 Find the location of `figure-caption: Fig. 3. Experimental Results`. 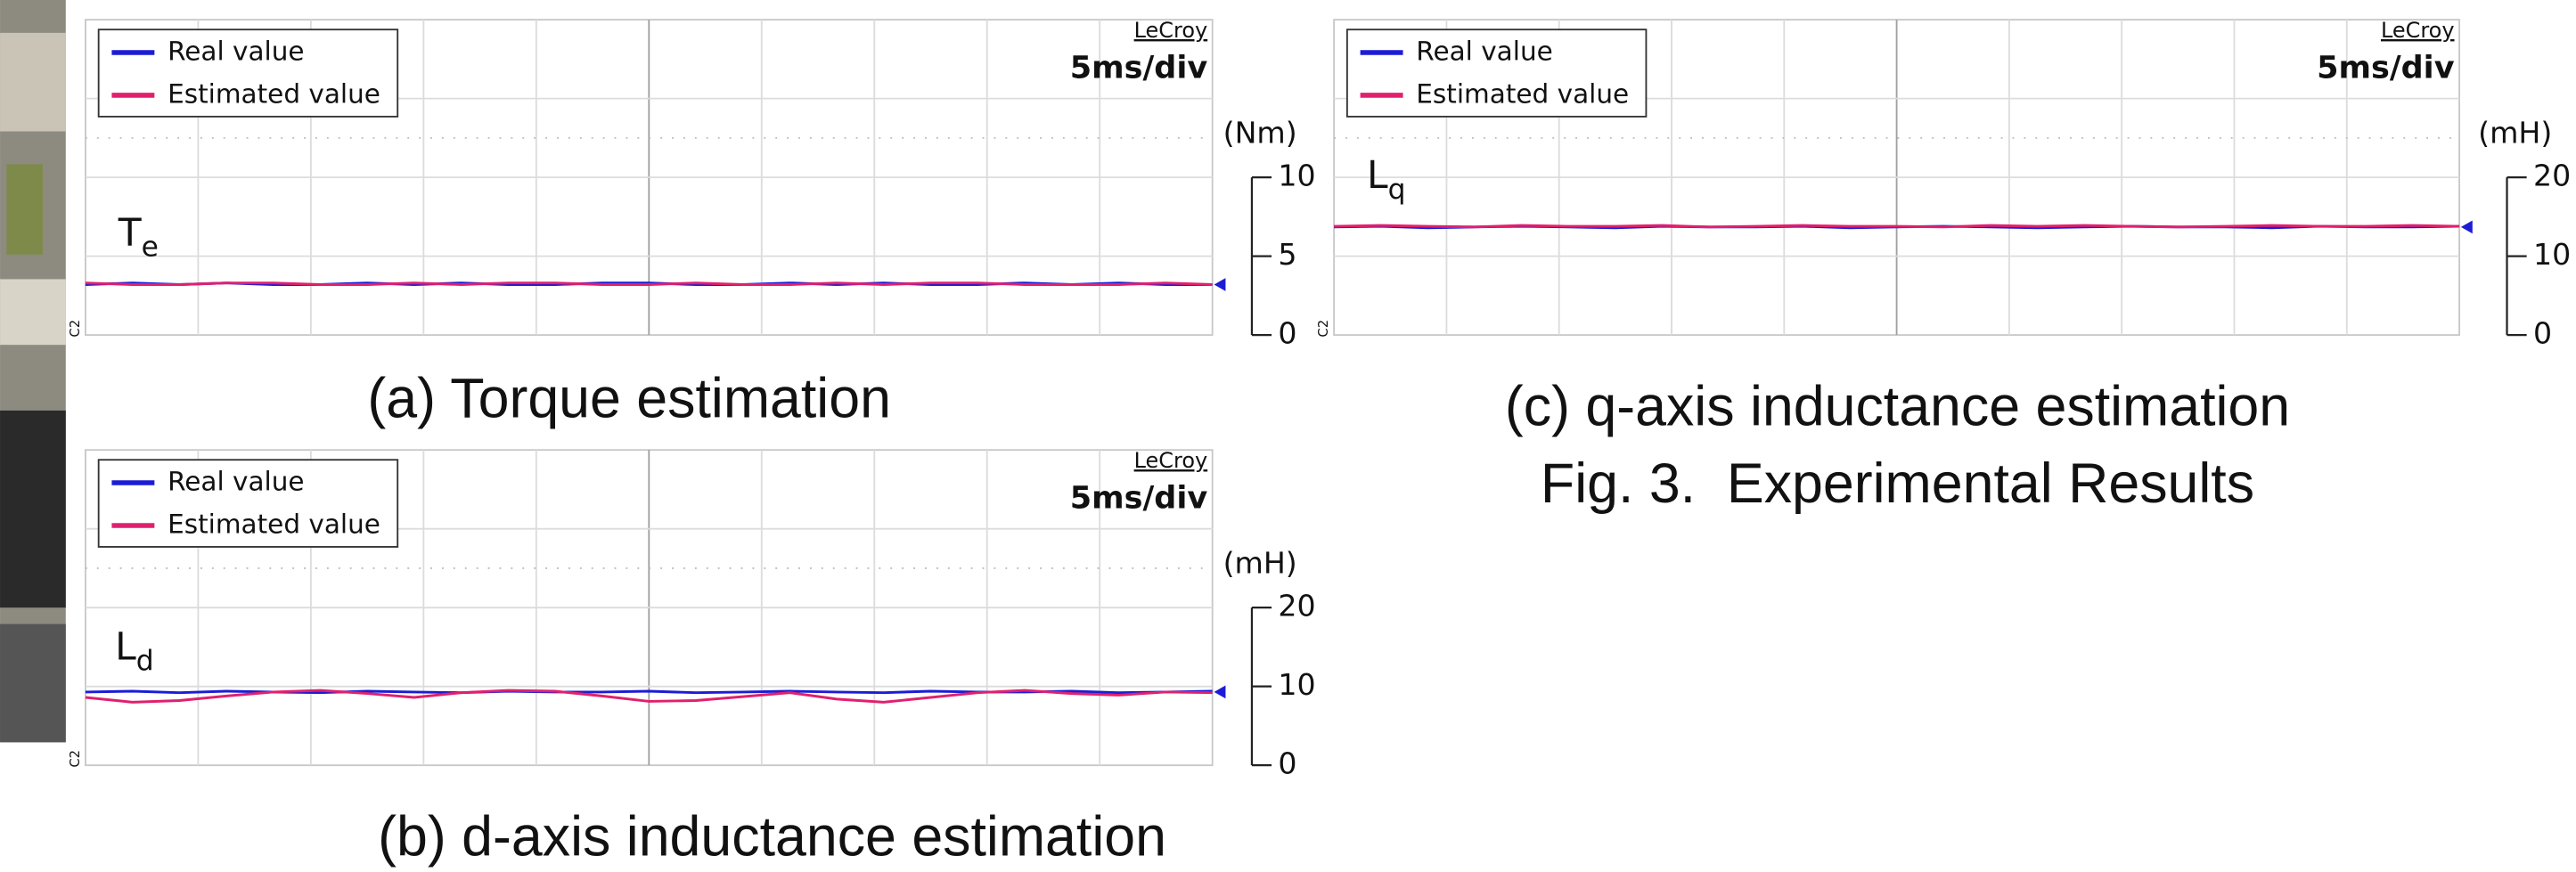

figure-caption: Fig. 3. Experimental Results is located at coordinates (1897, 483).